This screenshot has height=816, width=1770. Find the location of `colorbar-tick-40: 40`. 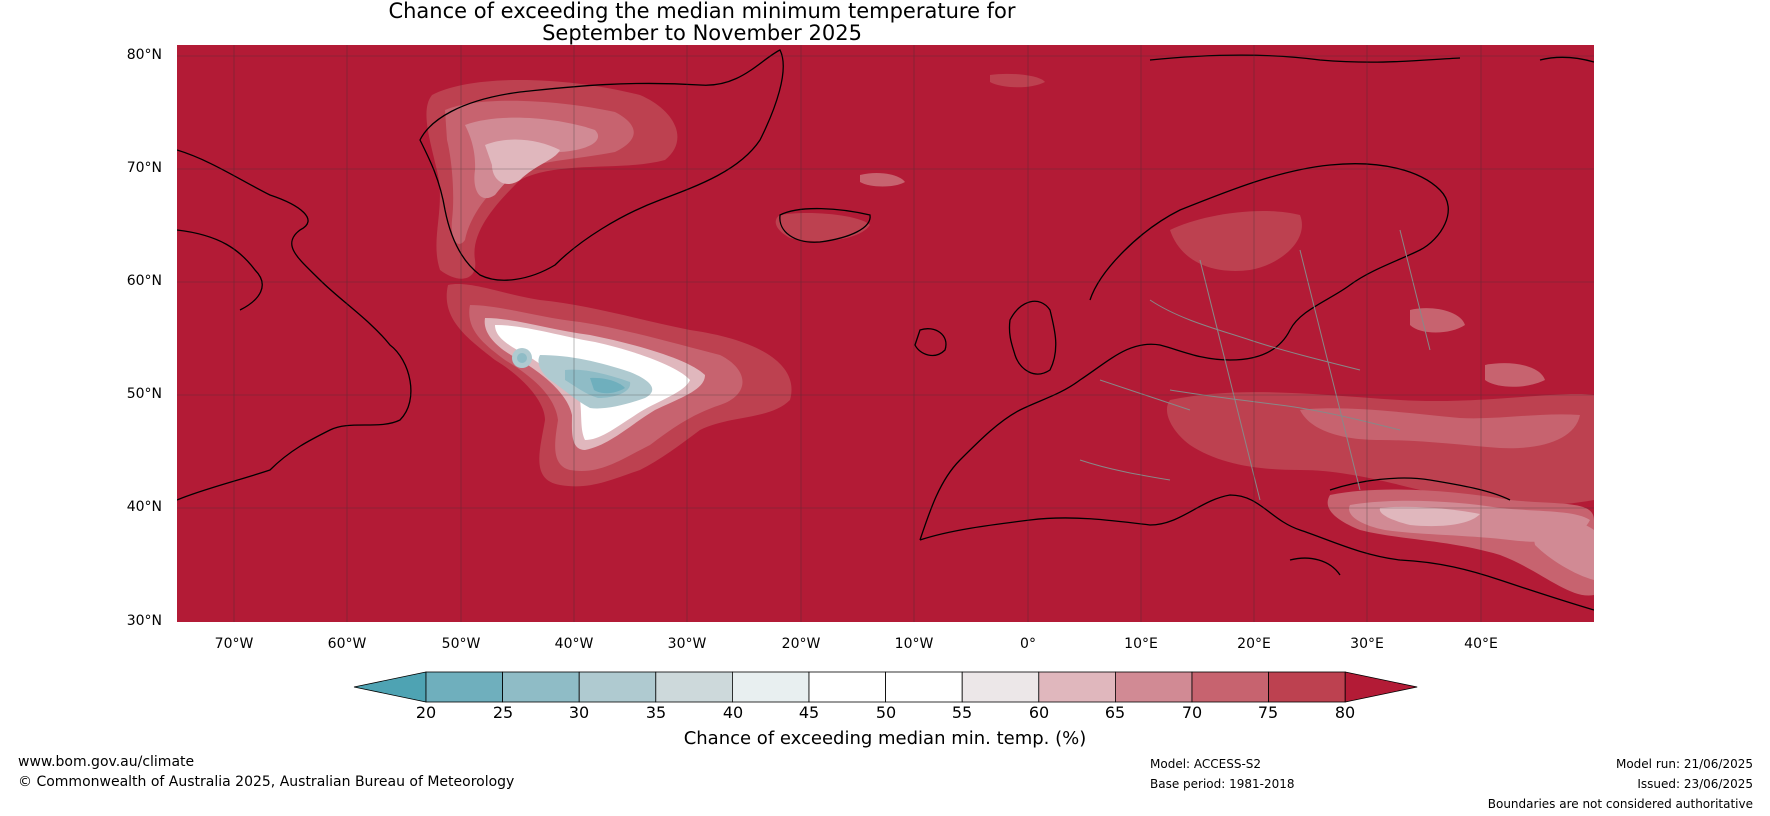

colorbar-tick-40: 40 is located at coordinates (733, 712).